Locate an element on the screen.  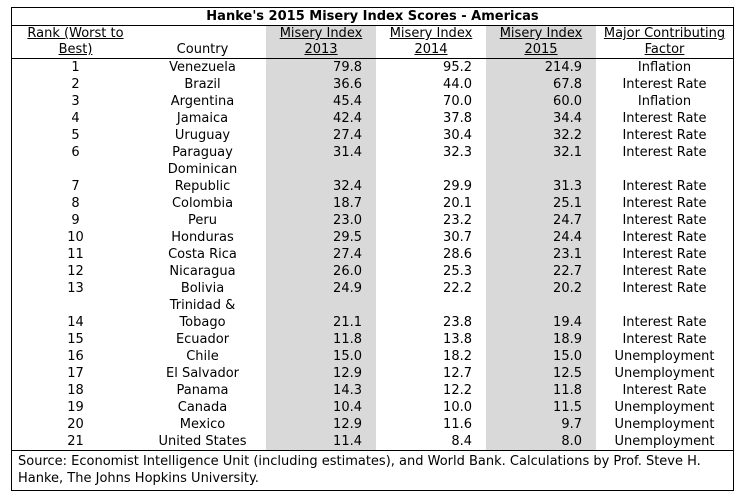
rank-cell: 8 is located at coordinates (75, 203).